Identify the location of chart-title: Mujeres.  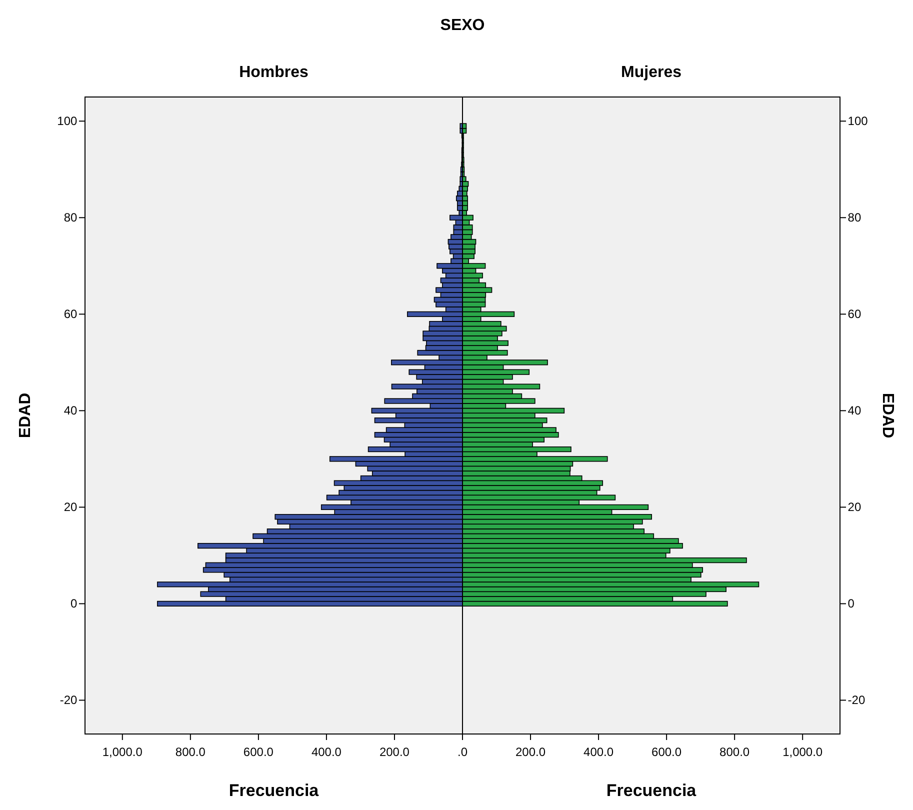
(651, 72).